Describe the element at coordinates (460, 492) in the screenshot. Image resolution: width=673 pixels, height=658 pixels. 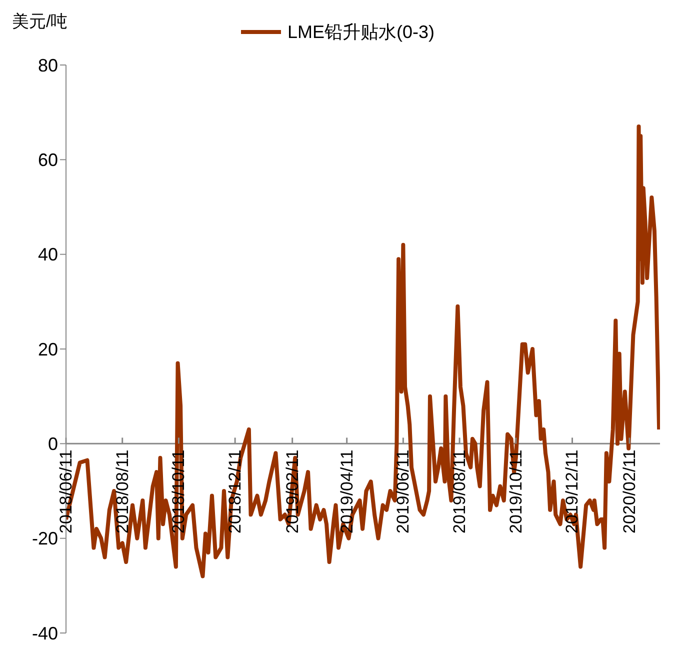
I see `x-tick-label: 2019/08/11` at that location.